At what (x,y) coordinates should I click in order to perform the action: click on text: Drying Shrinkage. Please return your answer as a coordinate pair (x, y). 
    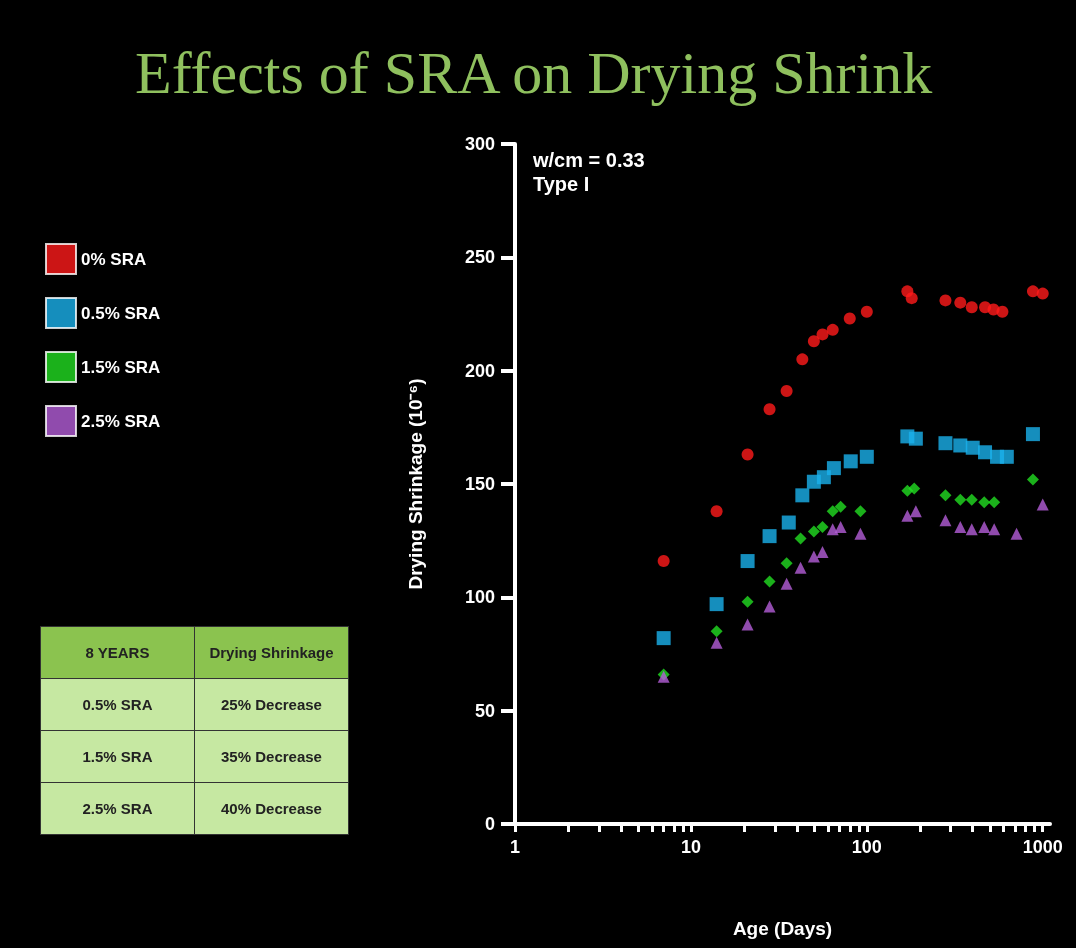
    Looking at the image, I should click on (271, 652).